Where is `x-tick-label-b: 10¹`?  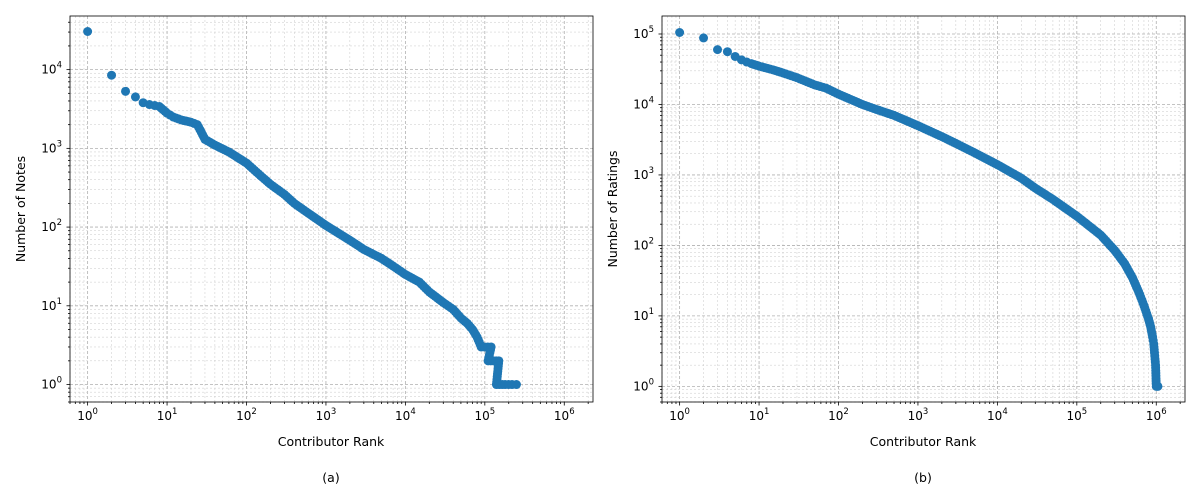 x-tick-label-b: 10¹ is located at coordinates (759, 415).